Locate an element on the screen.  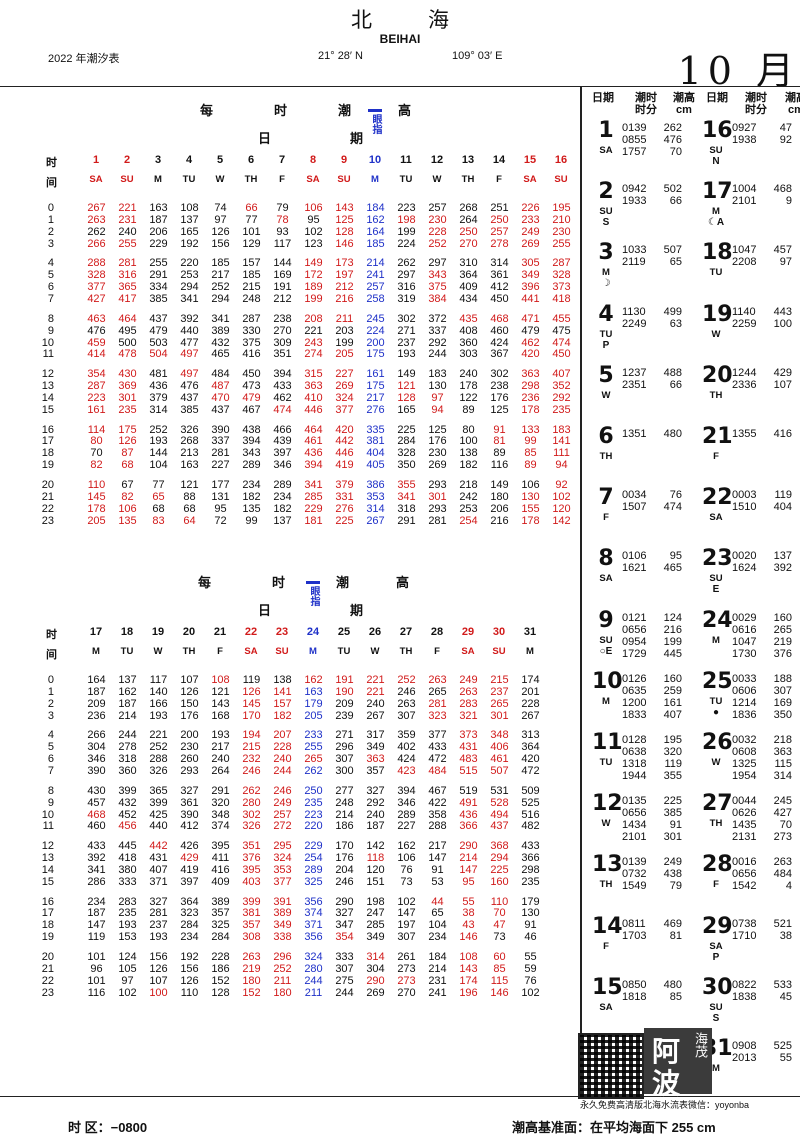
height-cell: 85 is located at coordinates (499, 968).